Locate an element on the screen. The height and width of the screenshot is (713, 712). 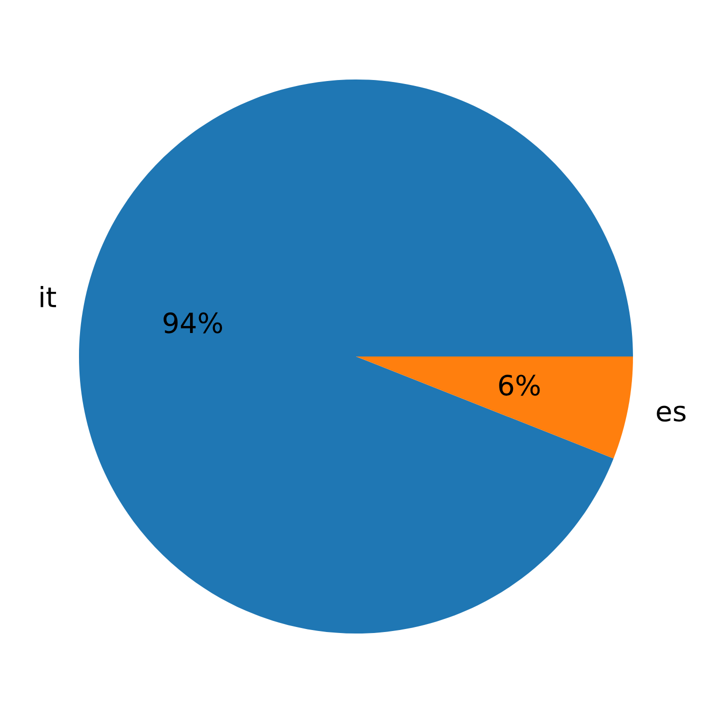
data-label: 6% is located at coordinates (519, 385).